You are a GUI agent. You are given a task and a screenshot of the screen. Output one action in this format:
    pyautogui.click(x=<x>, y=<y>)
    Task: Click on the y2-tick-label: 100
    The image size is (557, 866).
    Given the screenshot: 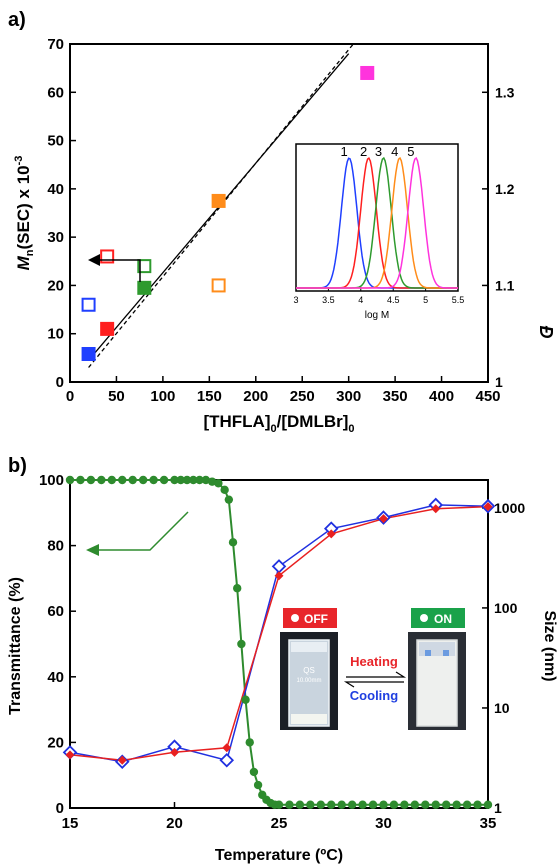 What is the action you would take?
    pyautogui.click(x=506, y=608)
    